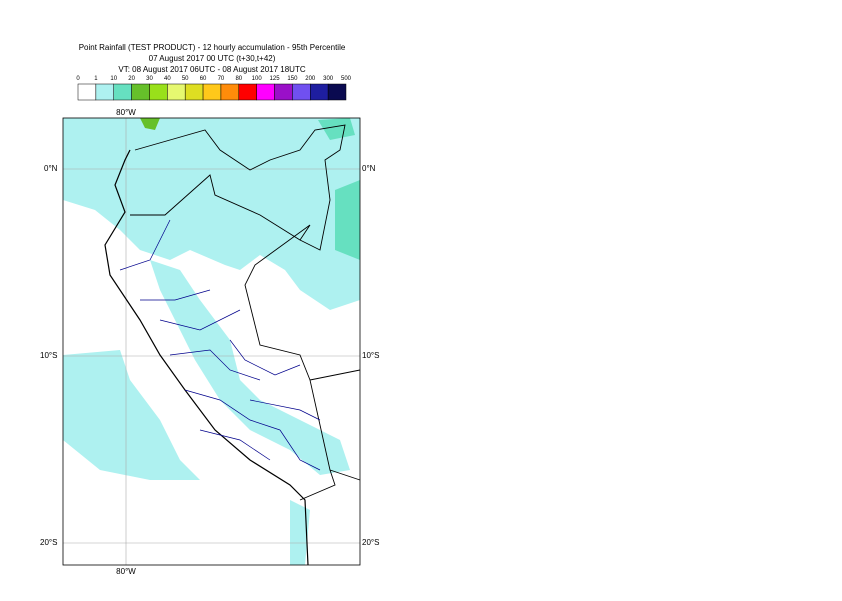 This screenshot has height=601, width=842. Describe the element at coordinates (275, 79) in the screenshot. I see `legend-tick-label: 125` at that location.